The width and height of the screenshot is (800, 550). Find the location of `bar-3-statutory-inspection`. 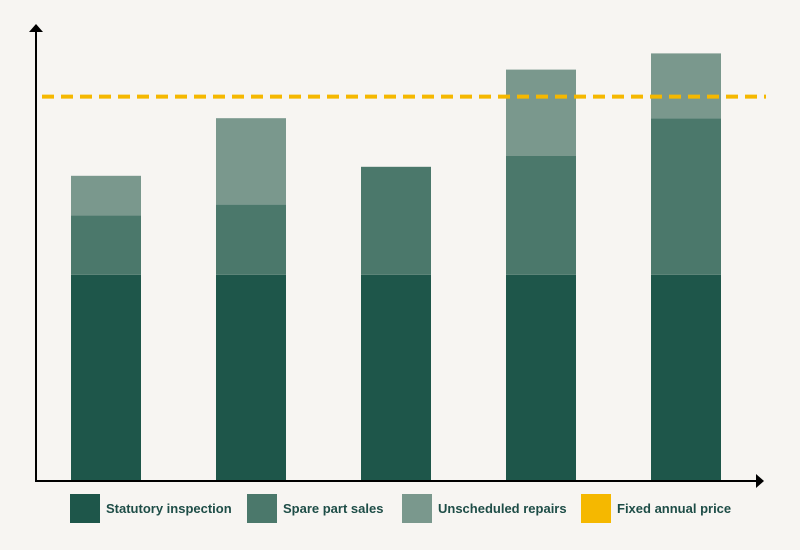

bar-3-statutory-inspection is located at coordinates (396, 377).